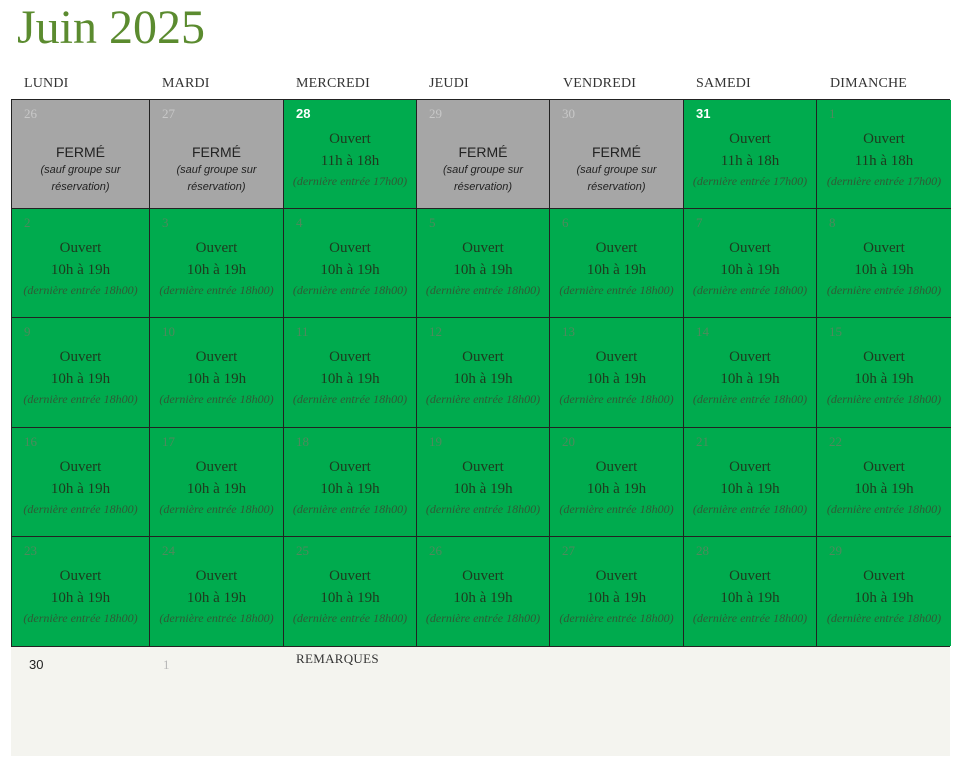  Describe the element at coordinates (483, 264) in the screenshot. I see `day-cell: 5 Ouvert 10h à 19h (dernière entrée 18h00)` at that location.